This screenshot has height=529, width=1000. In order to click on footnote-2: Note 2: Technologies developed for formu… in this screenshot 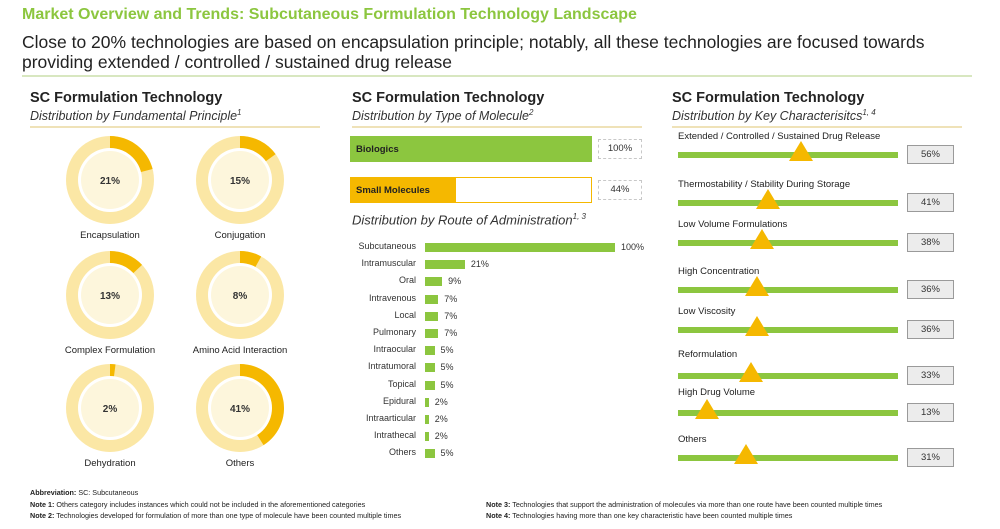, I will do `click(216, 515)`.